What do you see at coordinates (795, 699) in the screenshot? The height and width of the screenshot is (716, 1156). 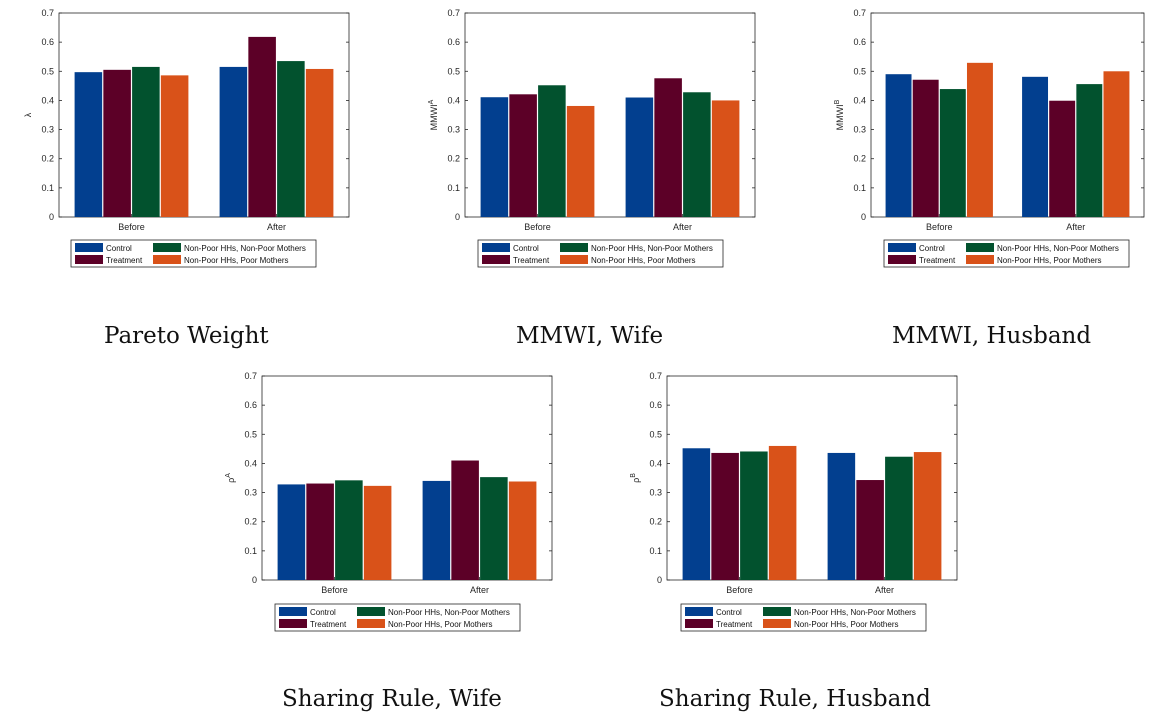 I see `caption-sharing-rule-husband: Sharing Rule, Husband` at bounding box center [795, 699].